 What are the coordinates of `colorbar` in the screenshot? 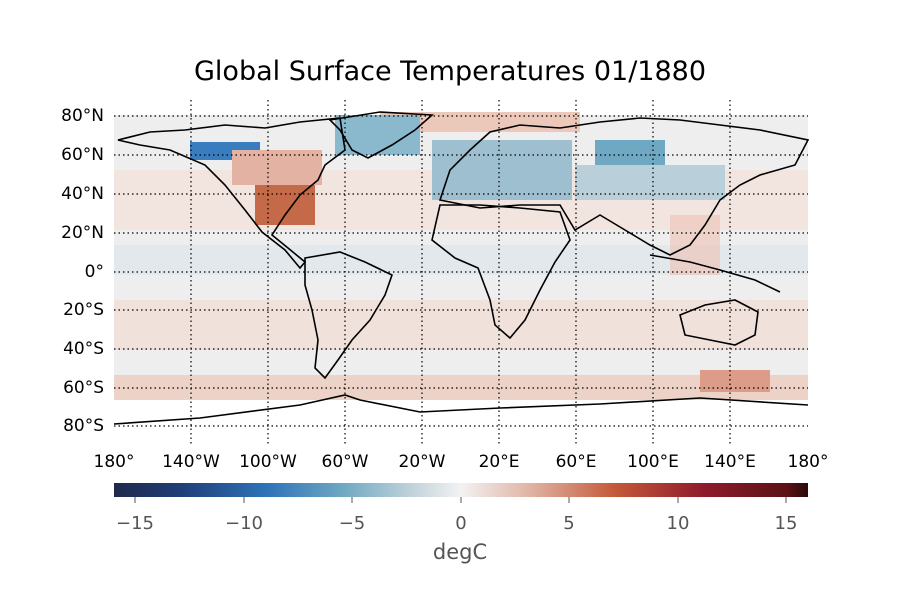 It's located at (461, 490).